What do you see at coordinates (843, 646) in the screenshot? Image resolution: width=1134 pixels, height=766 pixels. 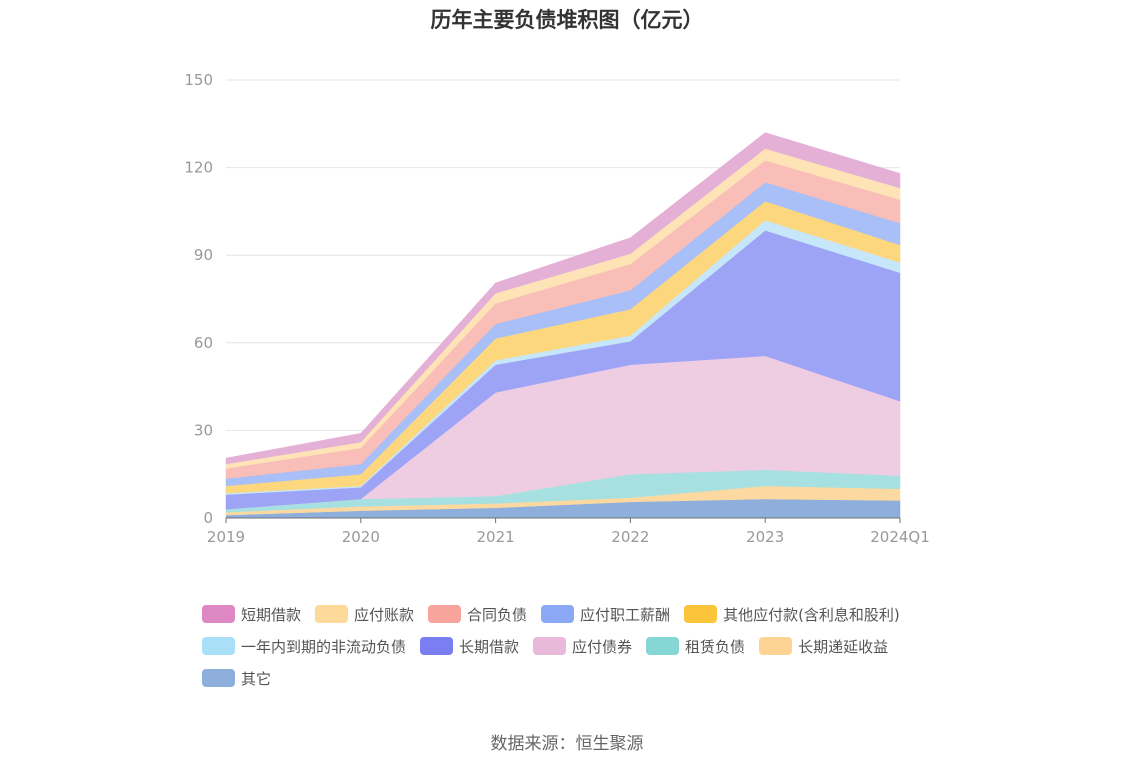 I see `legend-label: 长期递延收益` at bounding box center [843, 646].